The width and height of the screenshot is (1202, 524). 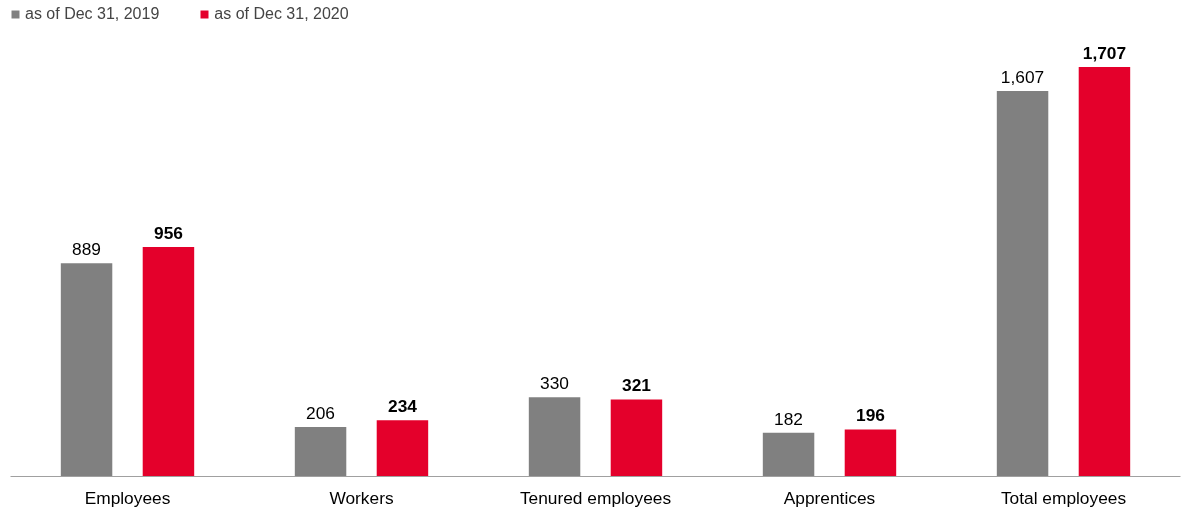 I want to click on legend-label: as of Dec 31, 2019, so click(x=92, y=14).